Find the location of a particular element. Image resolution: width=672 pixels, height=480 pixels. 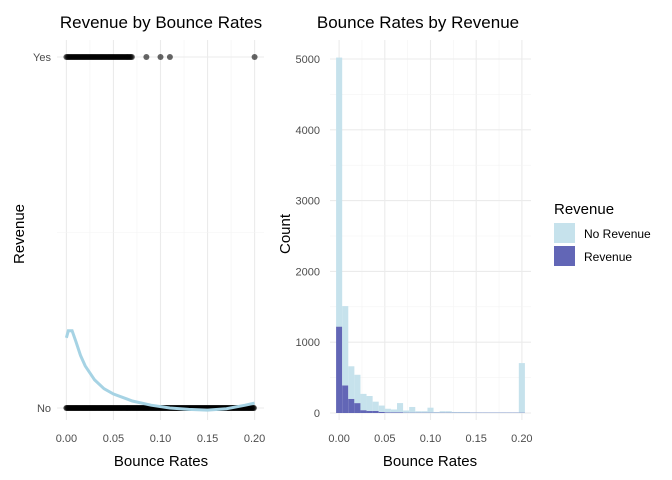

right-y-tick-labels: 0 1000 2000 3000 4000 5000 is located at coordinates (308, 237).